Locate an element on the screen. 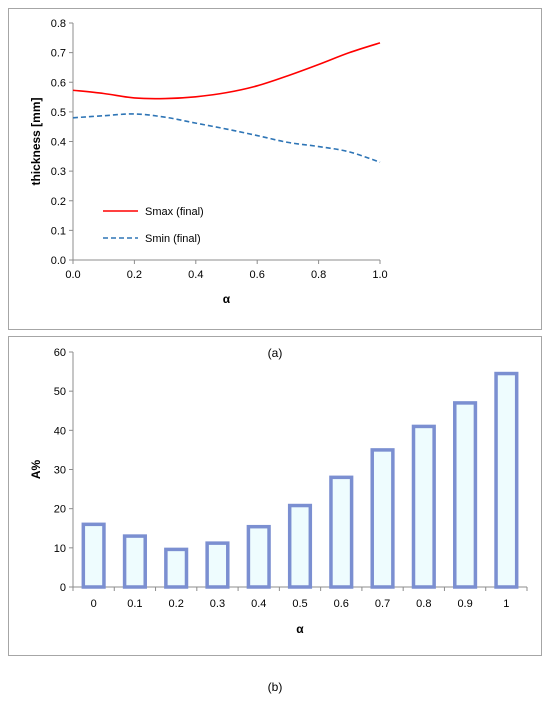 Image resolution: width=550 pixels, height=704 pixels. x-tick-label: 0.3 is located at coordinates (217, 604).